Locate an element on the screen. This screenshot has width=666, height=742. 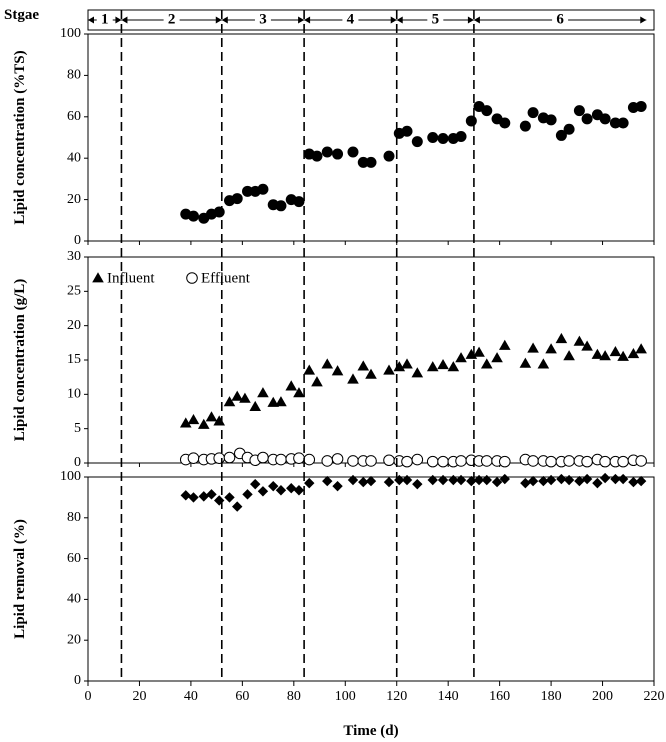
y-tick-label: 60 is located at coordinates (74, 558).